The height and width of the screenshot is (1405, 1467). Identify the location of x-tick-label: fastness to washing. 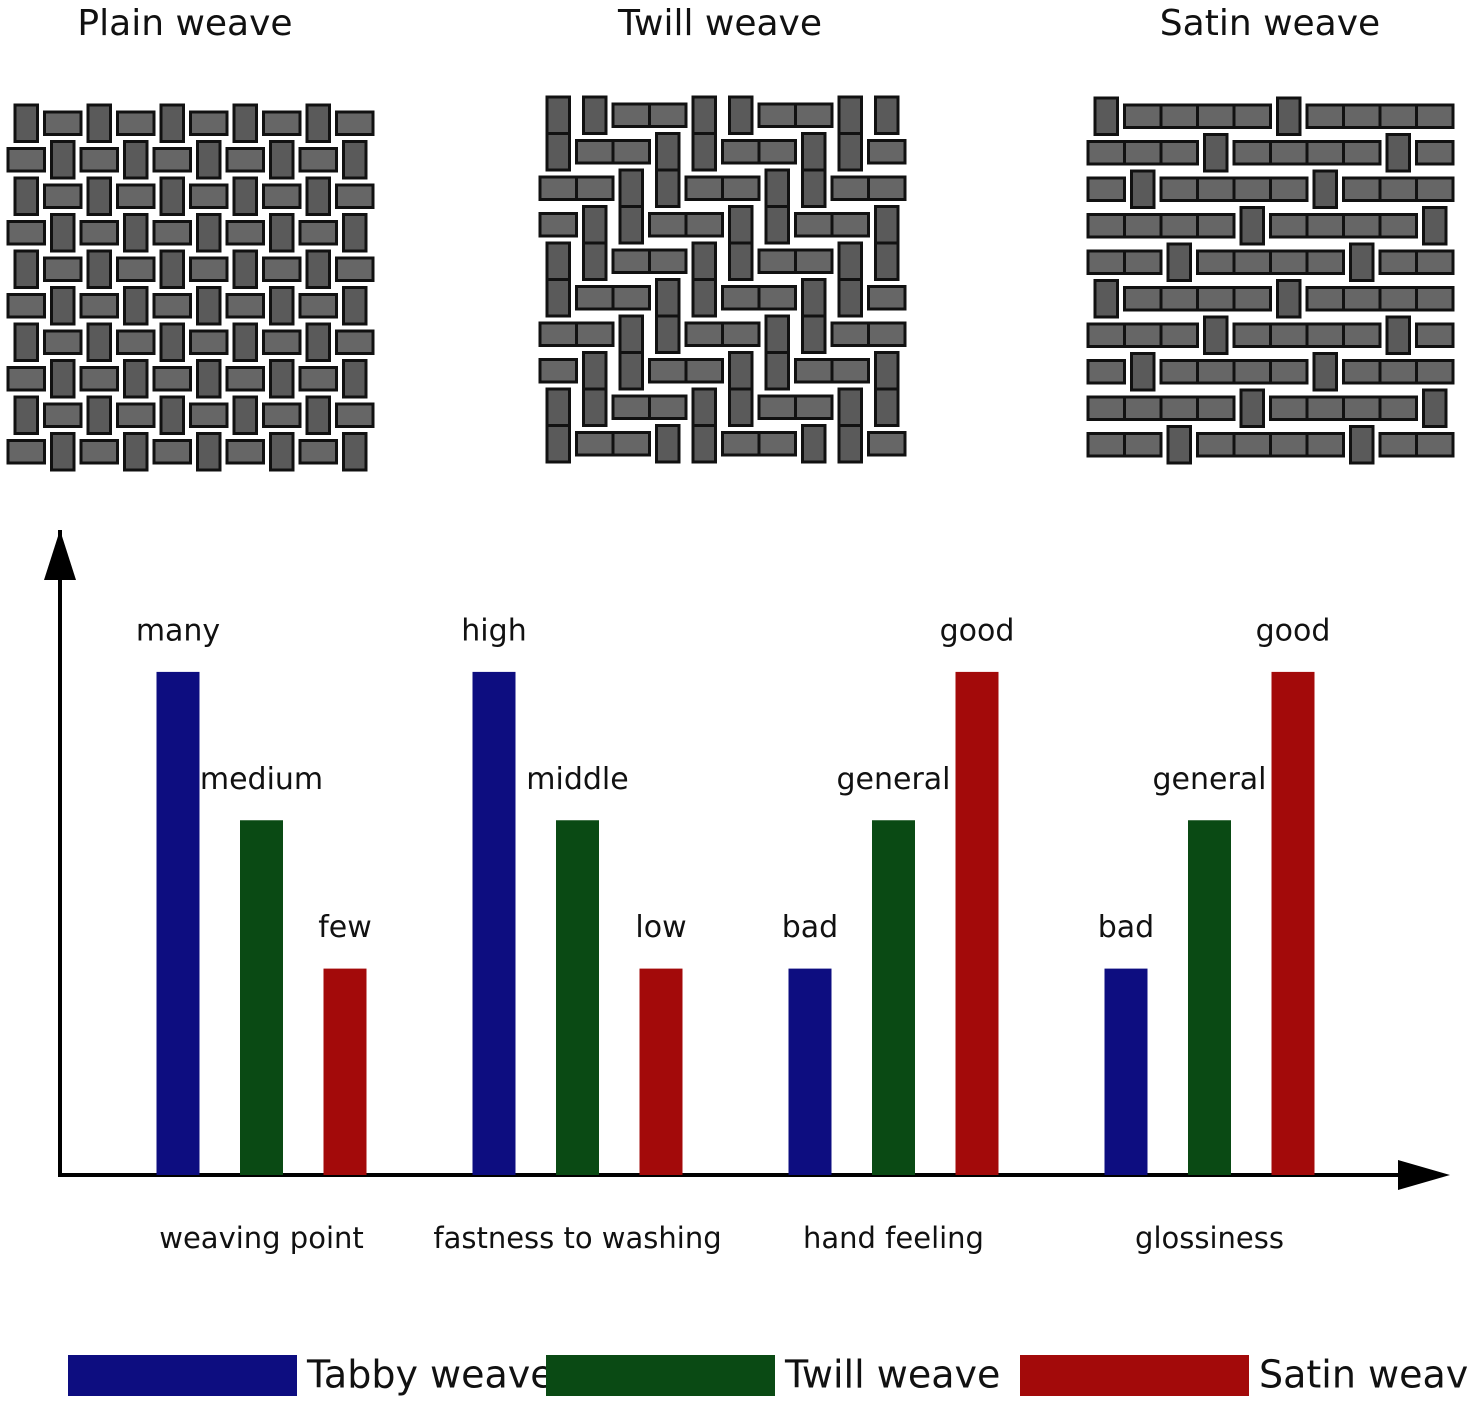
(577, 1238).